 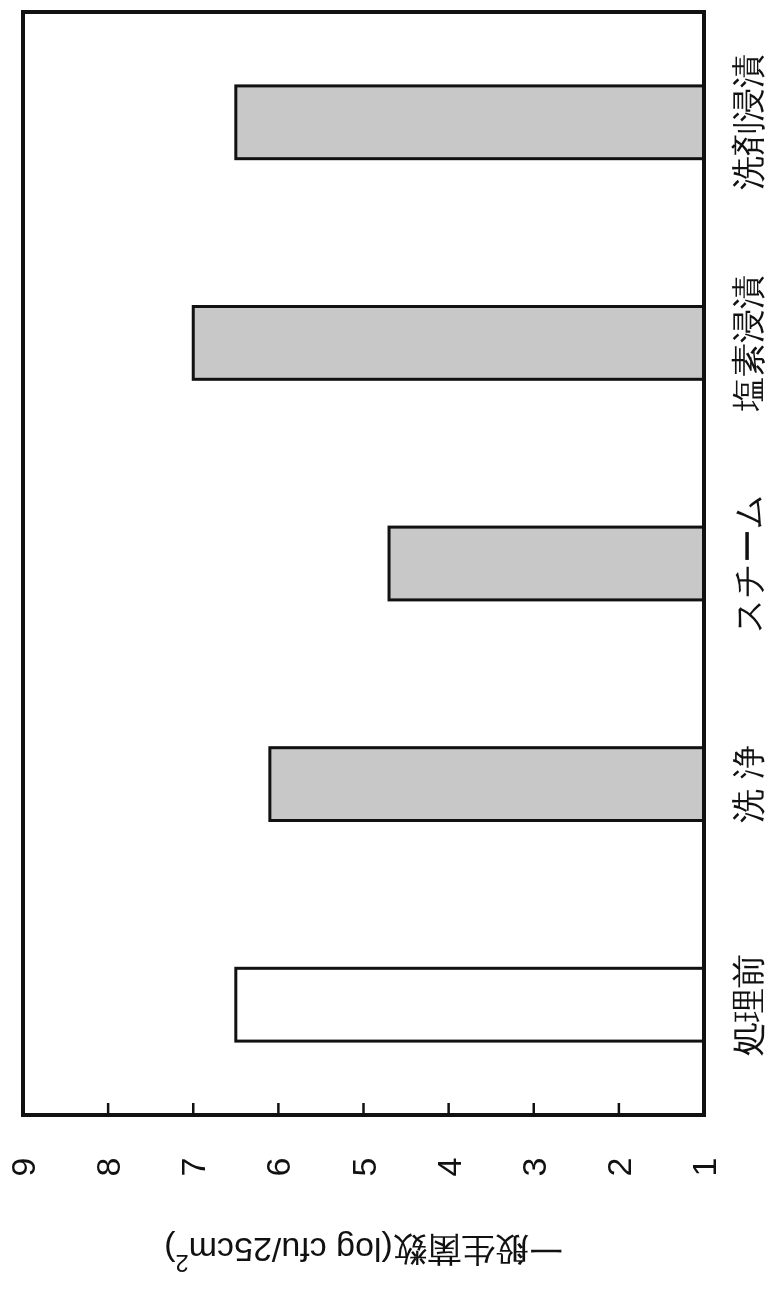 What do you see at coordinates (193, 1167) in the screenshot?
I see `x-tick-label: 7` at bounding box center [193, 1167].